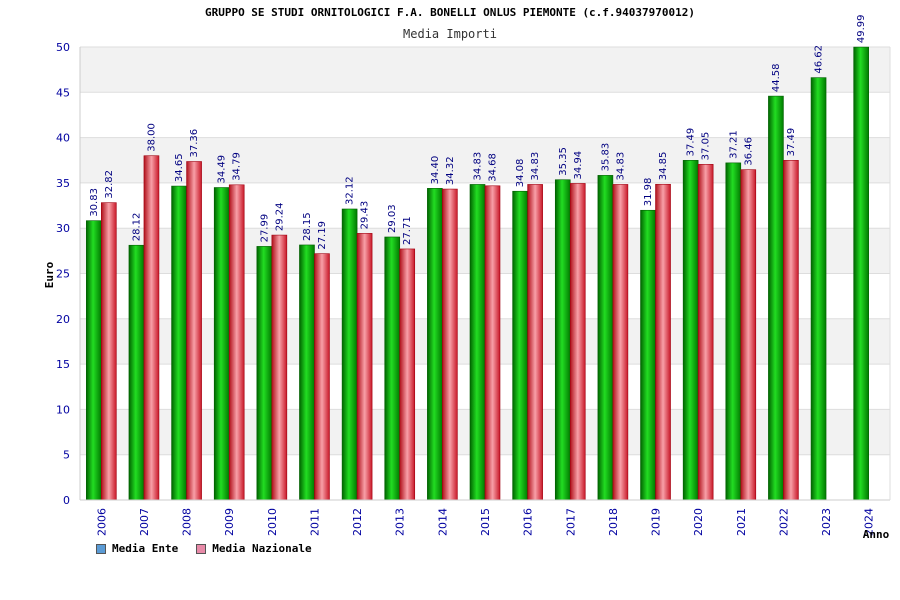 The image size is (900, 600). I want to click on x-tick-label: 2009, so click(229, 522).